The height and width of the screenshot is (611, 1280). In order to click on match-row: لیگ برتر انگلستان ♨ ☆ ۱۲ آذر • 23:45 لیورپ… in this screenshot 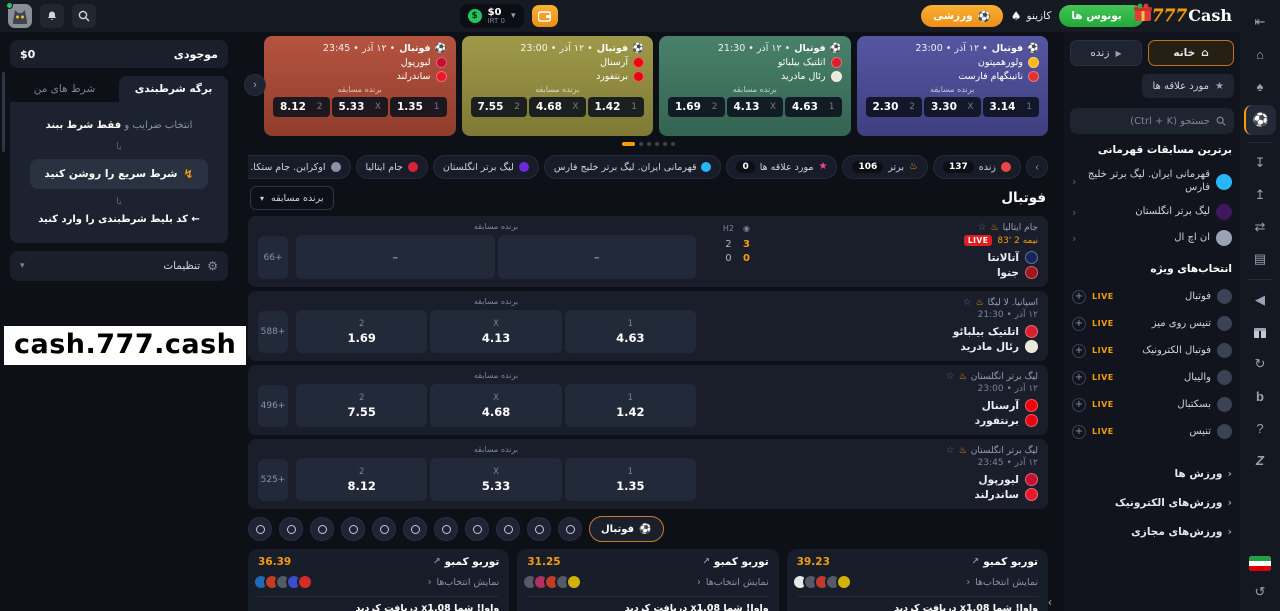, I will do `click(648, 474)`.